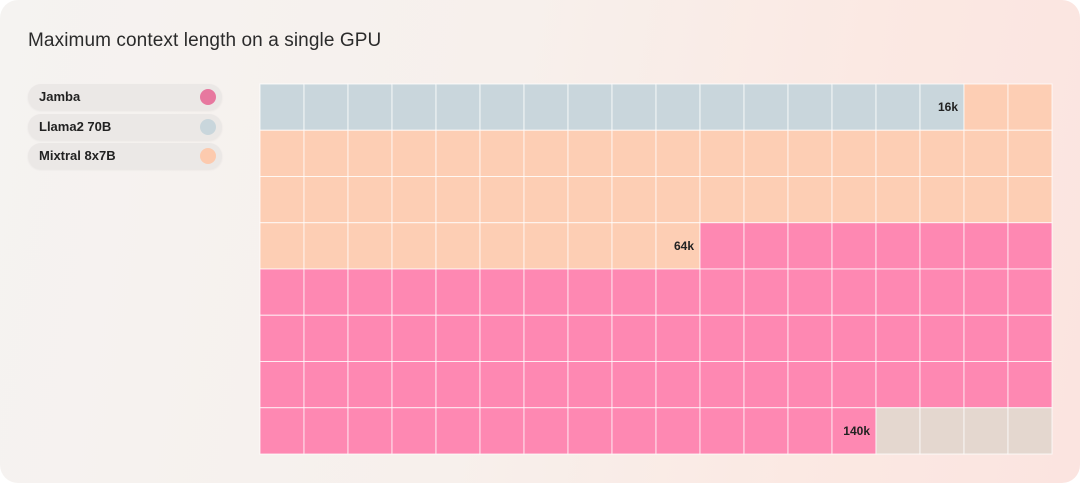 This screenshot has height=483, width=1080. I want to click on value-label-llama2-70b: 16k, so click(948, 107).